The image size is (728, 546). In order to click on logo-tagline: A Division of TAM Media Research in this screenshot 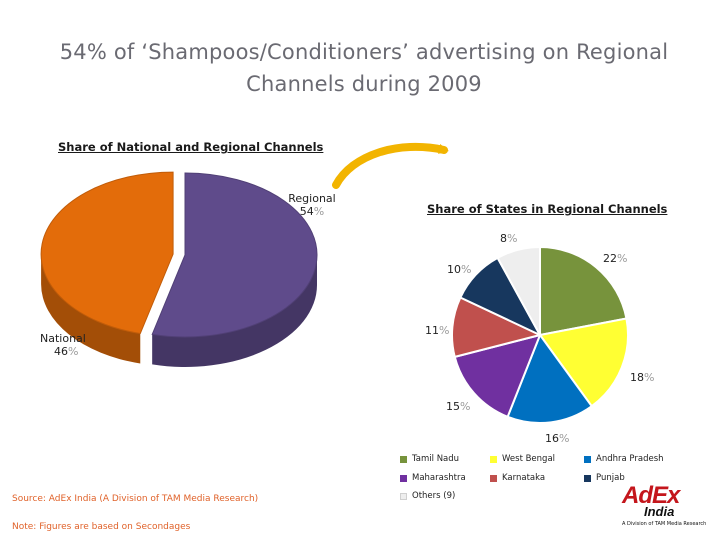, I will do `click(664, 524)`.